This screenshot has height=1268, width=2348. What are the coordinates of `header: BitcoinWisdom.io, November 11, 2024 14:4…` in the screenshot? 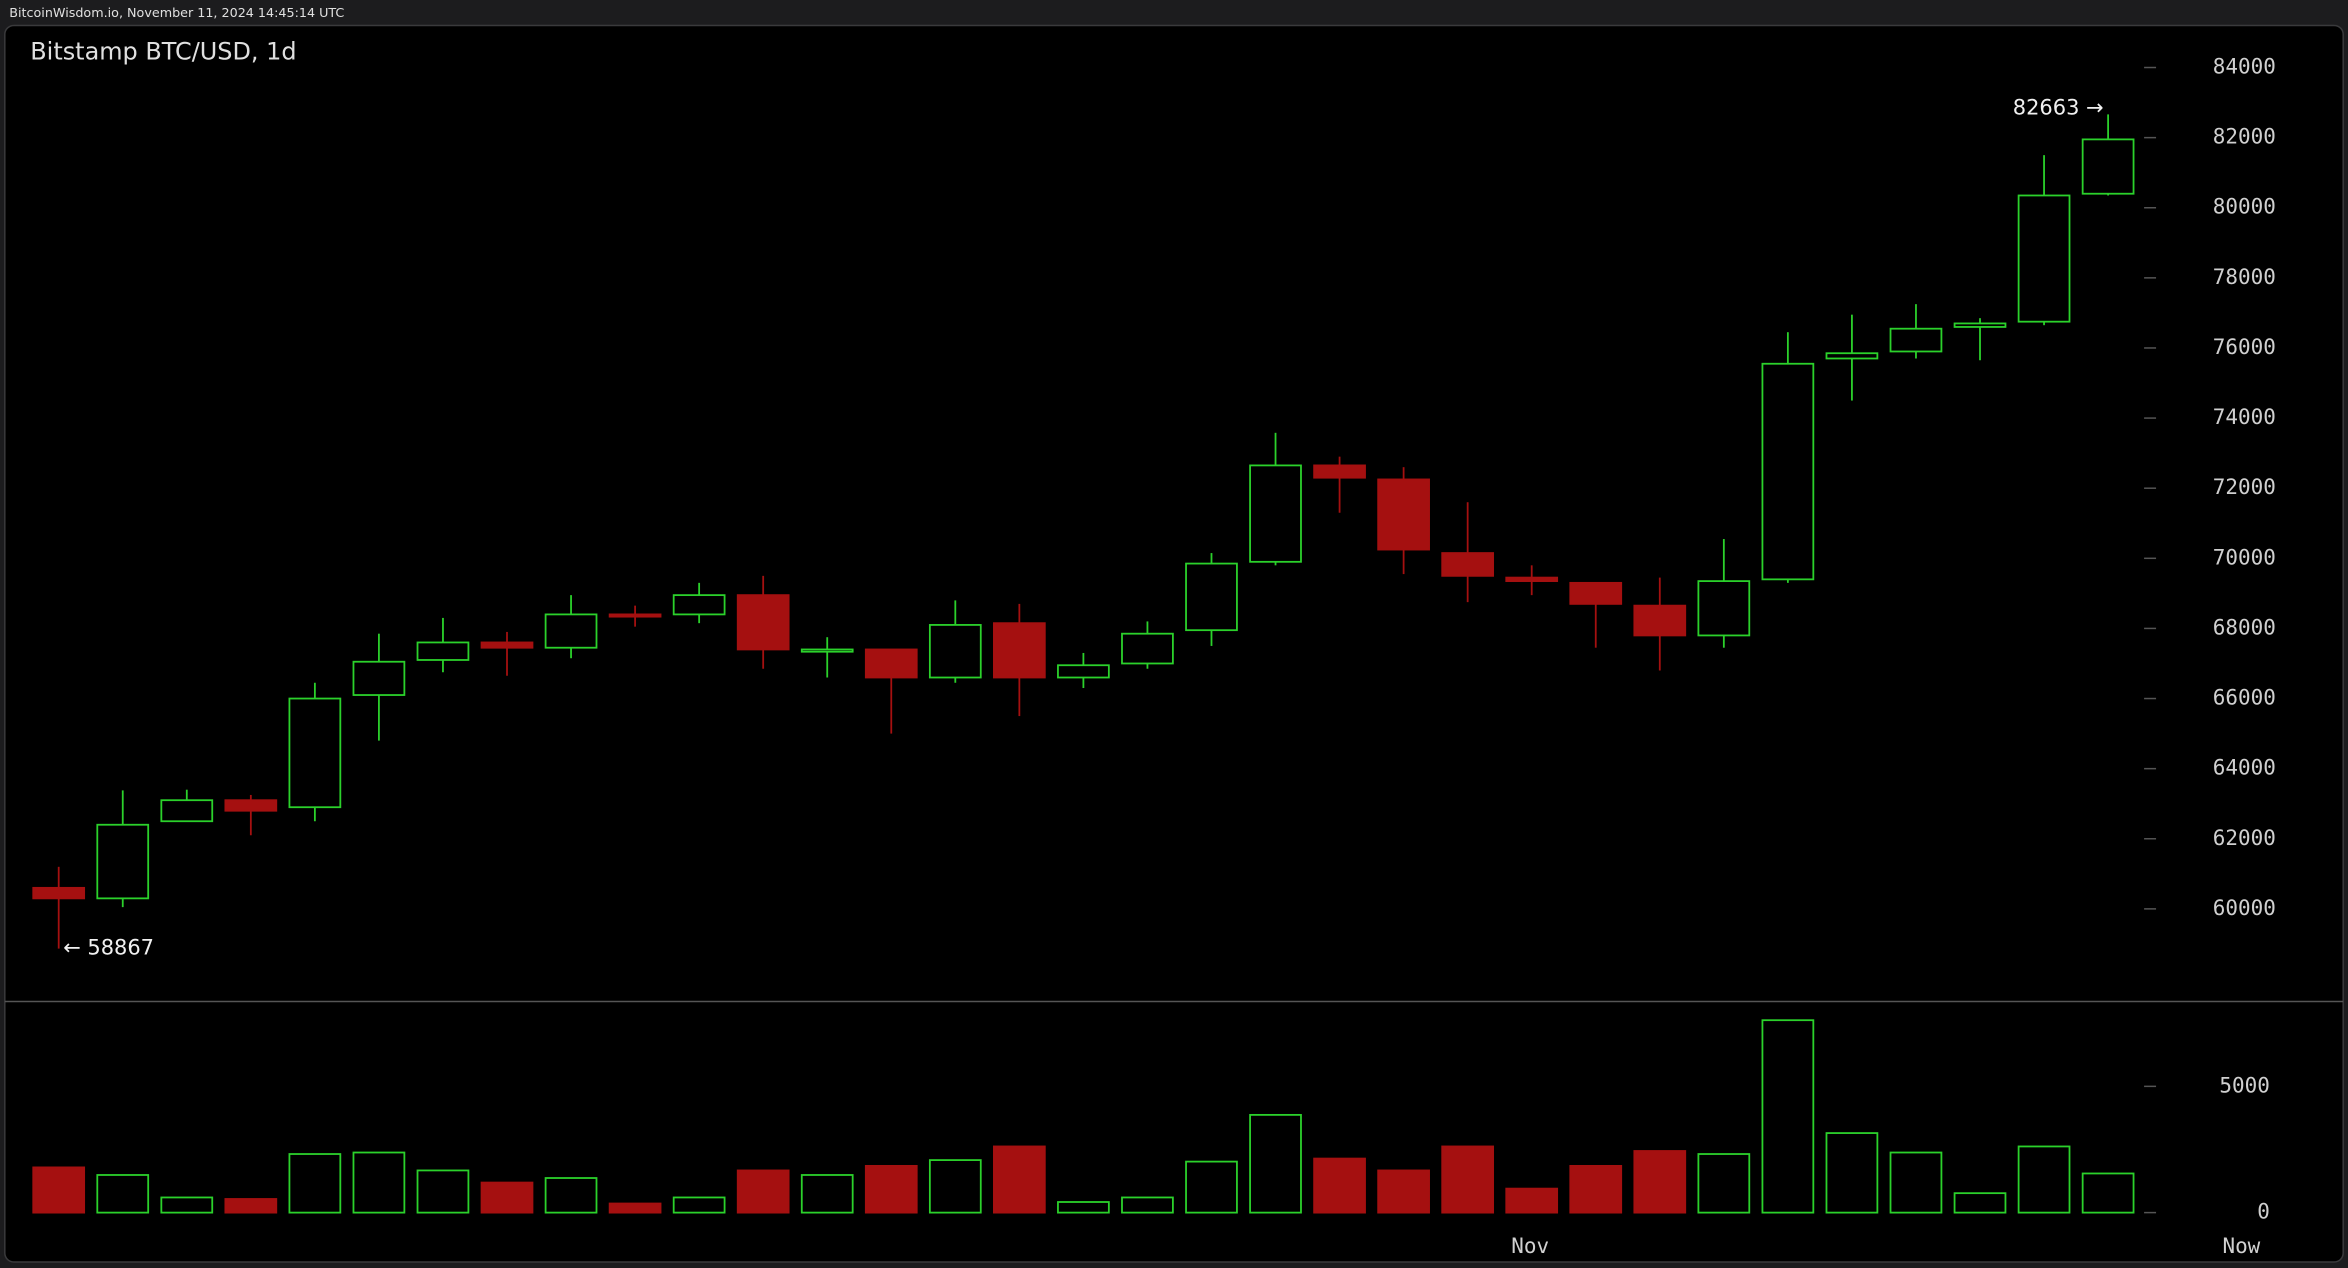 It's located at (176, 12).